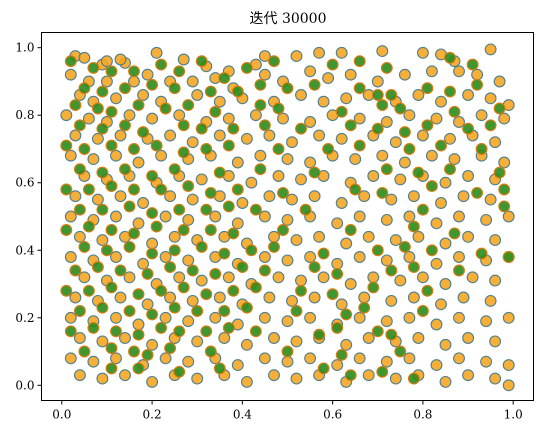  What do you see at coordinates (24, 385) in the screenshot?
I see `y-tick-label: 0.0` at bounding box center [24, 385].